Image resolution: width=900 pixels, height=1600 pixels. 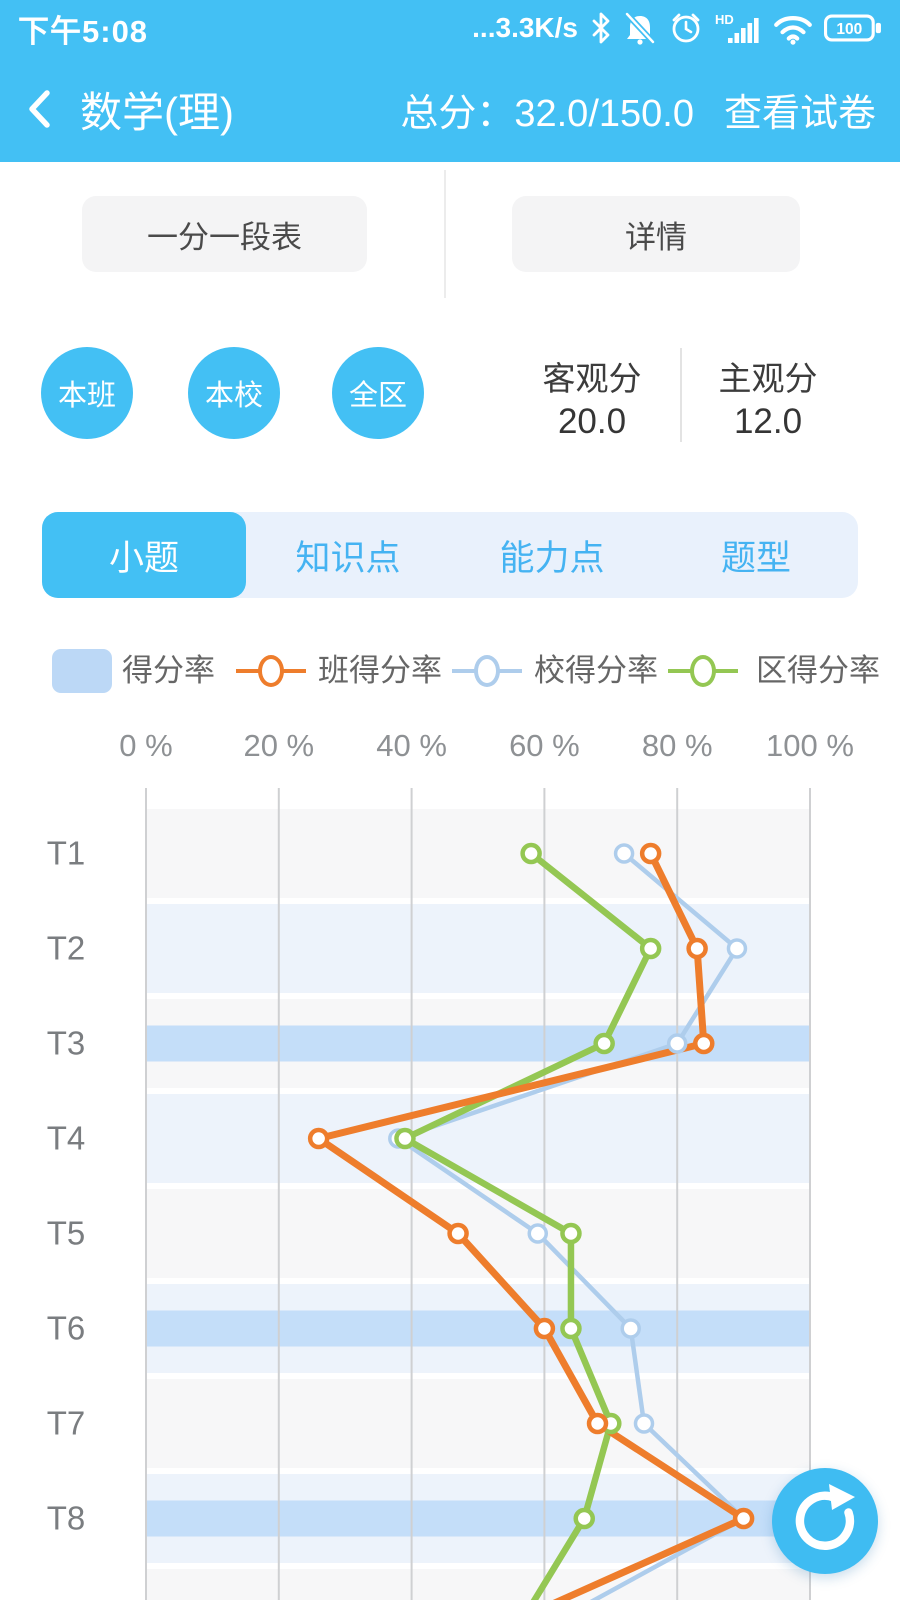 What do you see at coordinates (234, 393) in the screenshot?
I see `scope-school-button: 本校` at bounding box center [234, 393].